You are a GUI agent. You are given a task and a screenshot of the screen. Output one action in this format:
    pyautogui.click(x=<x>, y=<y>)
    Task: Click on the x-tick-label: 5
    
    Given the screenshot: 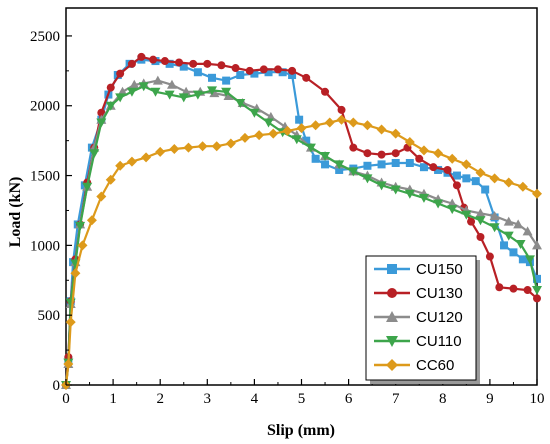 What is the action you would take?
    pyautogui.click(x=302, y=399)
    